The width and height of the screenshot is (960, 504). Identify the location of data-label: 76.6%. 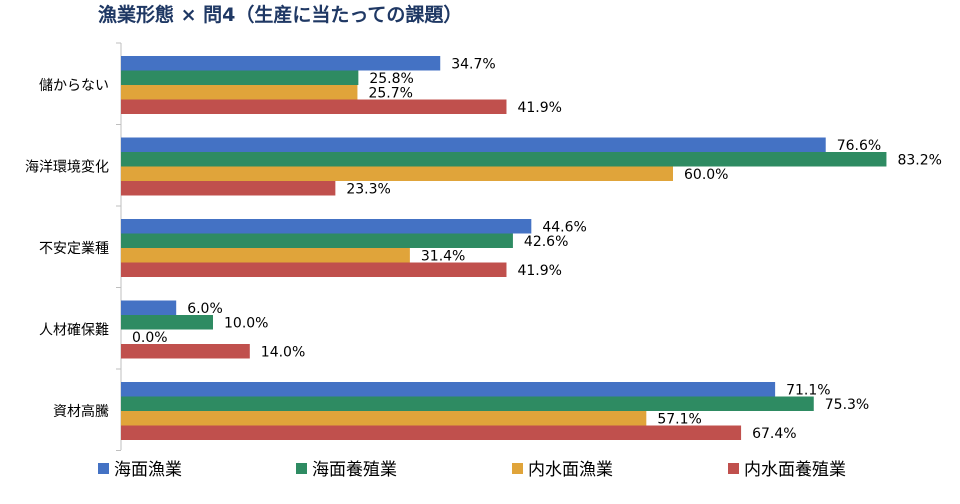
(859, 146).